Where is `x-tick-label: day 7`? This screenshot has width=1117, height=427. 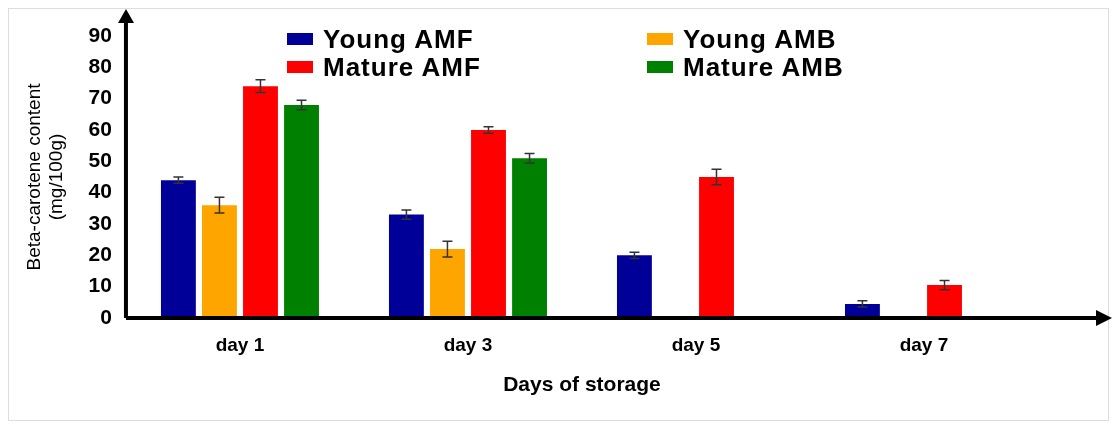 x-tick-label: day 7 is located at coordinates (924, 344).